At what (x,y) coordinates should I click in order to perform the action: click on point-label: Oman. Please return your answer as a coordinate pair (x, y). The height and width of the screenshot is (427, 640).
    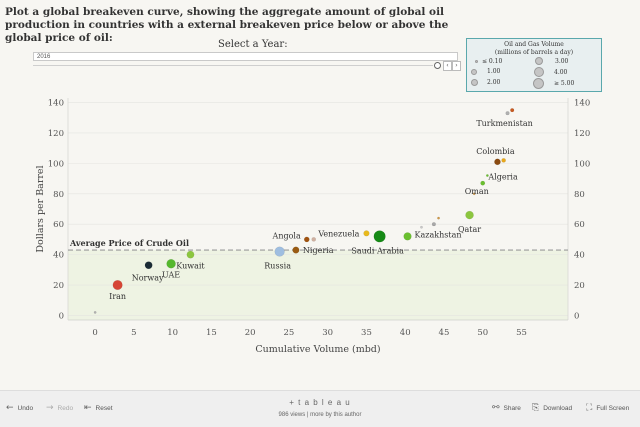
    Looking at the image, I should click on (477, 191).